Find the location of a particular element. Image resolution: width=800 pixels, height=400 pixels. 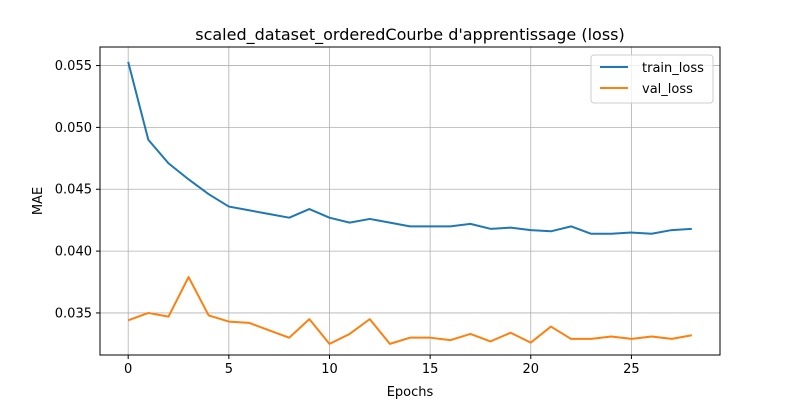

x-tick-label: 5 is located at coordinates (229, 369).